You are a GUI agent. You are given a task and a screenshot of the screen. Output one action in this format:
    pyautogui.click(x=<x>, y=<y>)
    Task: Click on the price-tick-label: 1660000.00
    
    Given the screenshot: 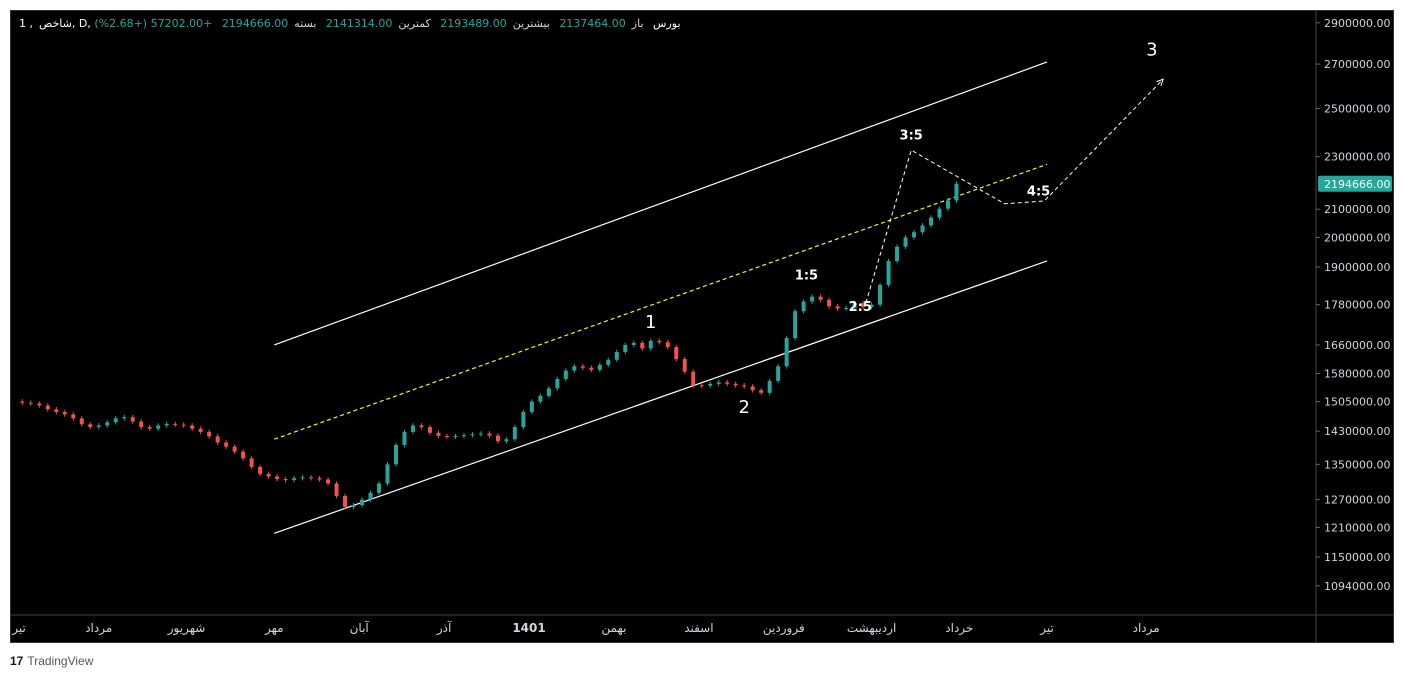 What is the action you would take?
    pyautogui.click(x=1357, y=345)
    